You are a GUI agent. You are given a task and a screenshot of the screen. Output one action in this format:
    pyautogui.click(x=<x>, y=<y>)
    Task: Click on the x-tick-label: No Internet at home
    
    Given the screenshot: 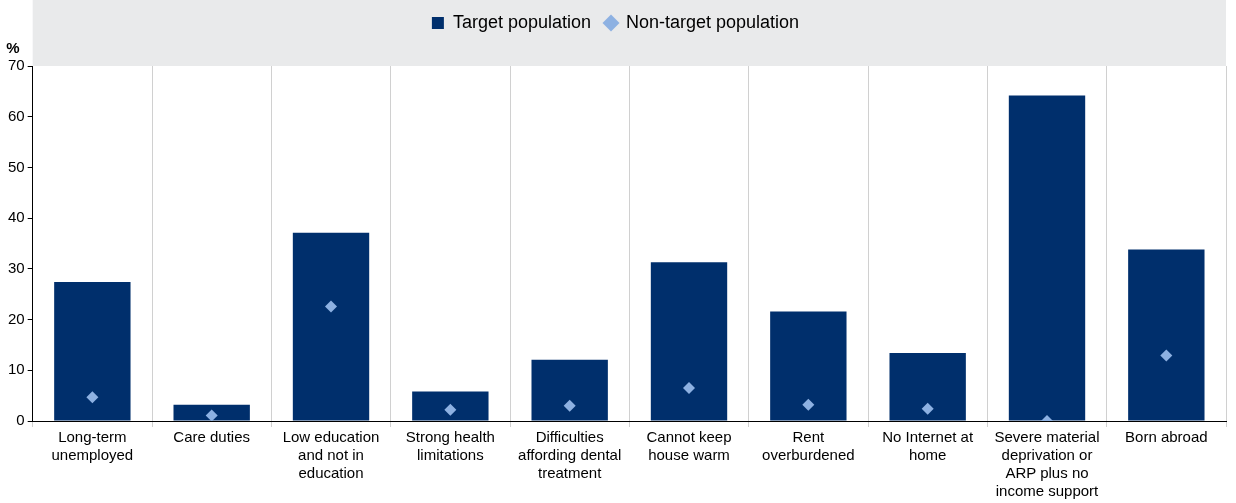 What is the action you would take?
    pyautogui.click(x=928, y=446)
    